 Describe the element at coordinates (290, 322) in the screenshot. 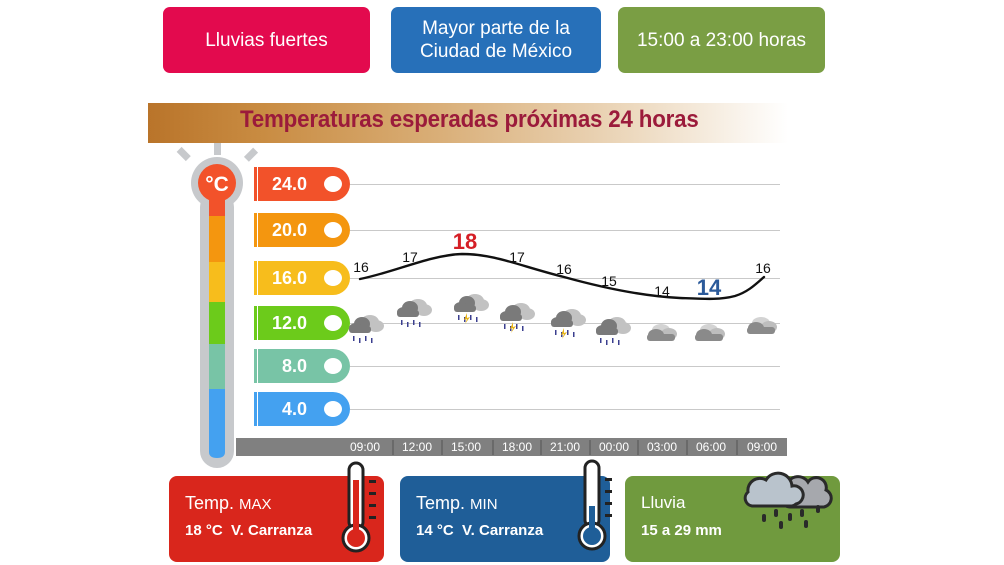

I see `scale-value: 12.0` at that location.